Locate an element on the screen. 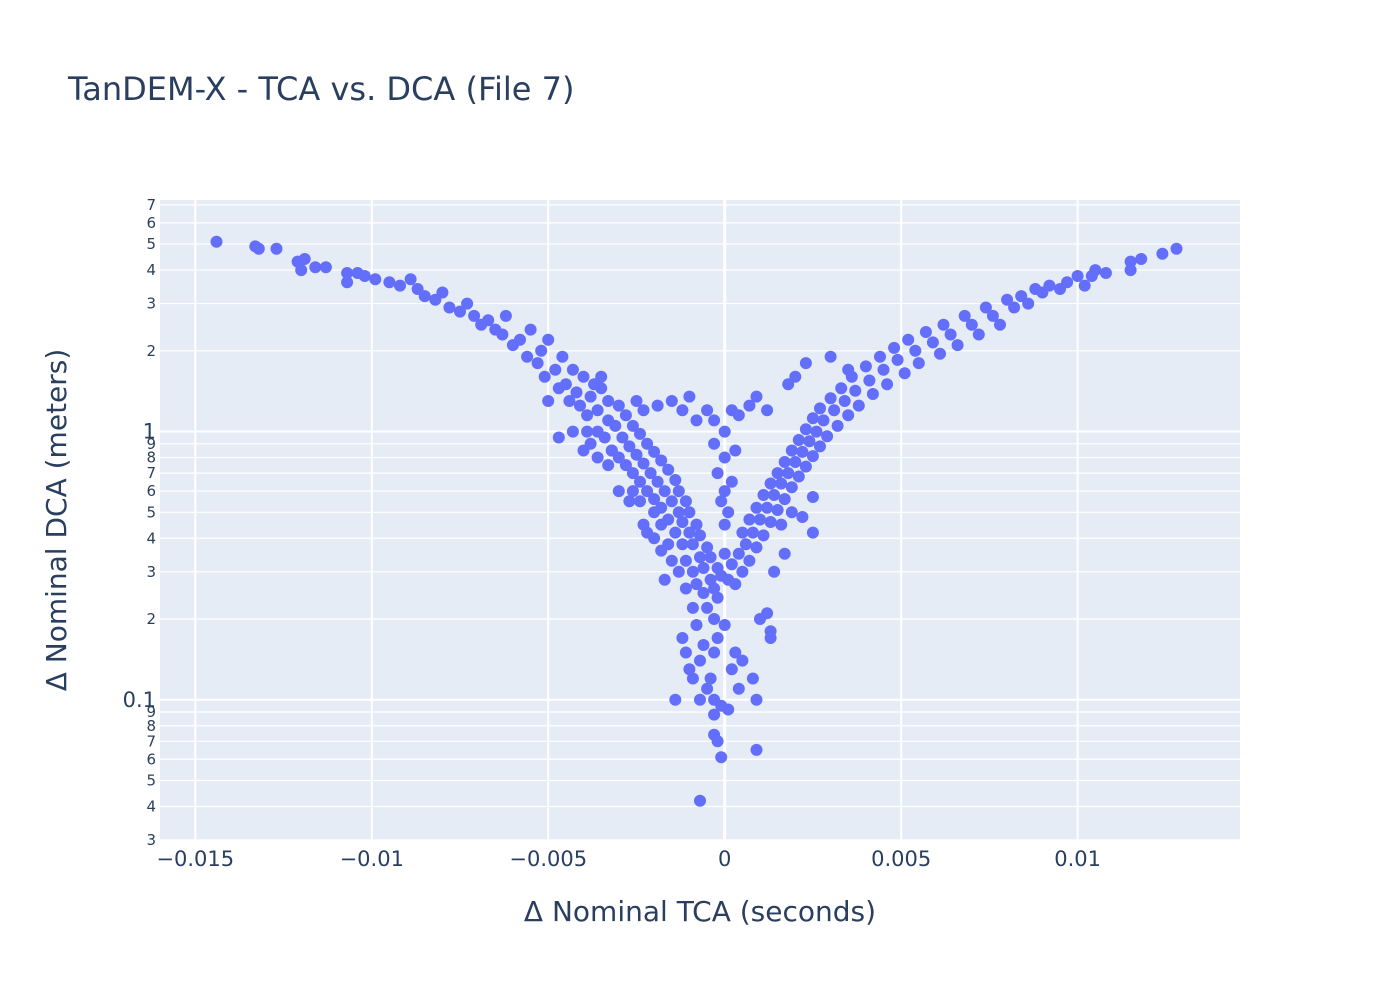 Image resolution: width=1400 pixels, height=1000 pixels. y-tick-label: 3 is located at coordinates (151, 840).